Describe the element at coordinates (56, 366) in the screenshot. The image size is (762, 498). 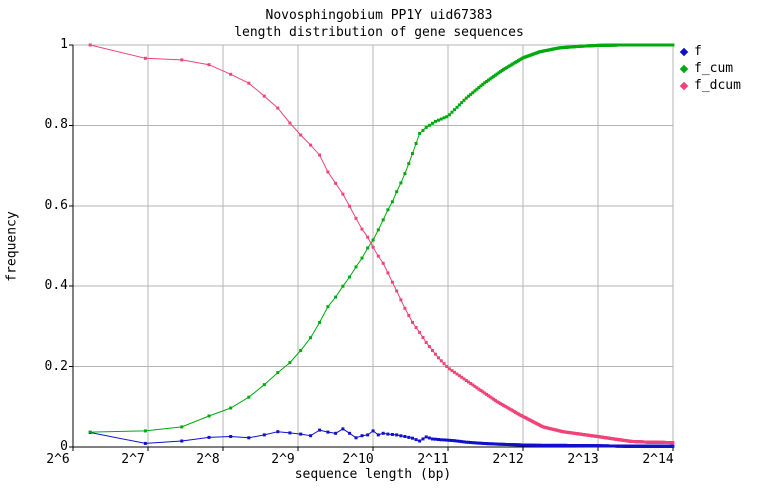
I see `y-tick-label-0.2: 0.2` at that location.